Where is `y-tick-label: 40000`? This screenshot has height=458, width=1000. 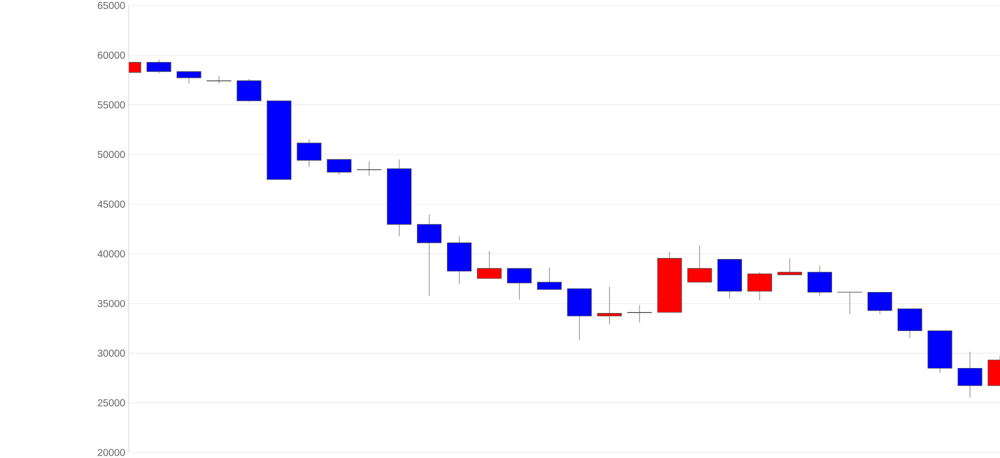
y-tick-label: 40000 is located at coordinates (111, 254).